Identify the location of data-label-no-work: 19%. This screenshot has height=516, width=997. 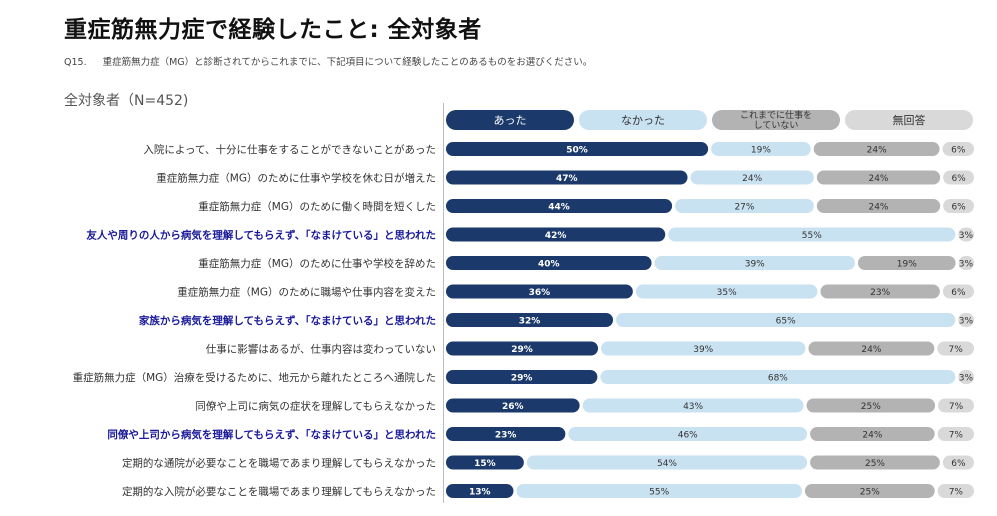
(907, 265).